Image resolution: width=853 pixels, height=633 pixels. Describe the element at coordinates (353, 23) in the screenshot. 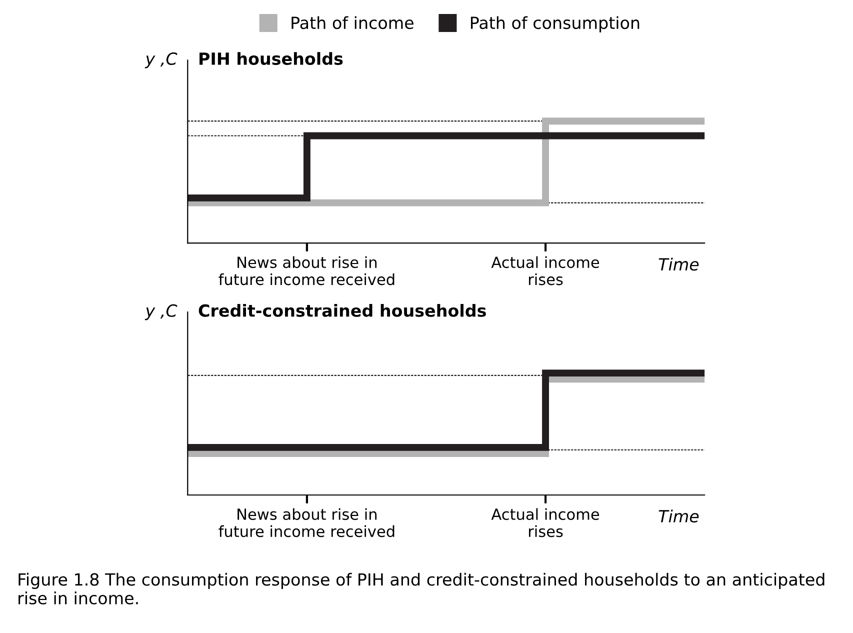

I see `legend-label: Path of income` at that location.